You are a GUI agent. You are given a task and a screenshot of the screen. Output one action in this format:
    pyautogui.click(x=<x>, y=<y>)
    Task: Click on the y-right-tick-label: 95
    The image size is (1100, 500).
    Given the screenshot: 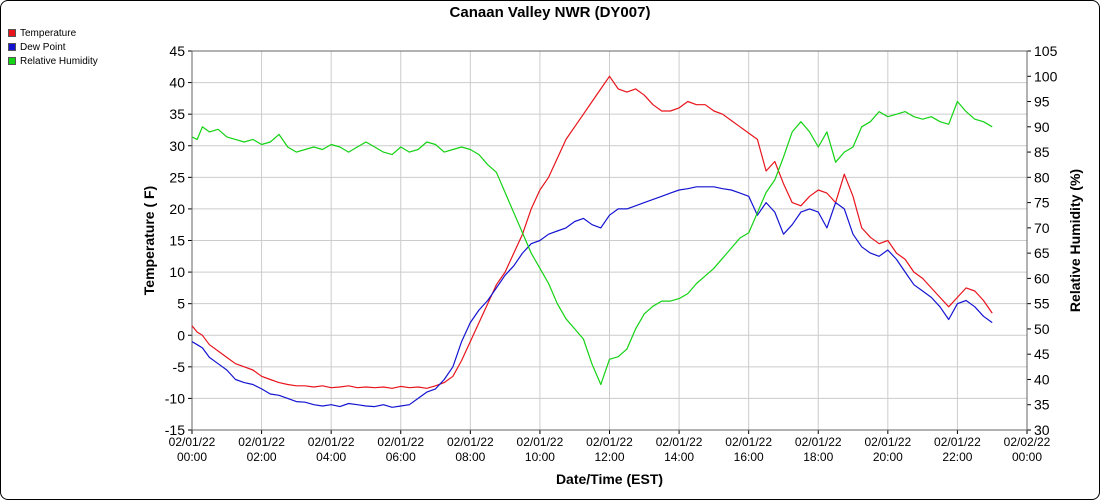 What is the action you would take?
    pyautogui.click(x=1042, y=102)
    